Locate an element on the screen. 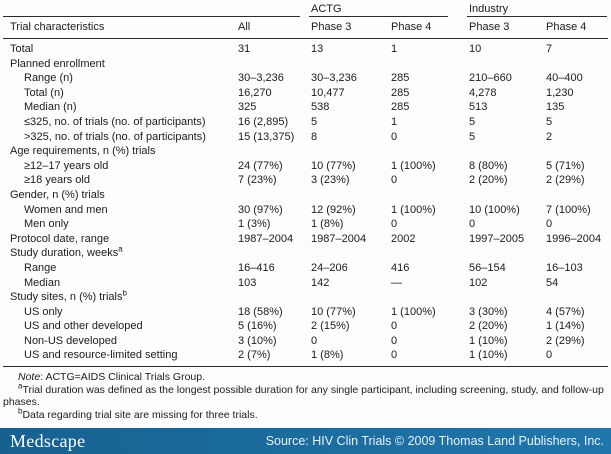  row-label: Range is located at coordinates (40, 267).